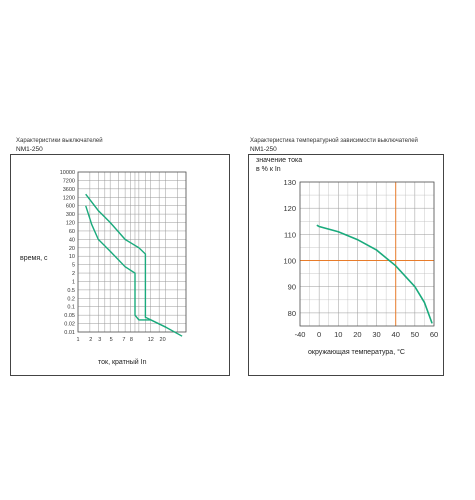  Describe the element at coordinates (263, 149) in the screenshot. I see `right-panel-subtitle: NM1-250` at that location.